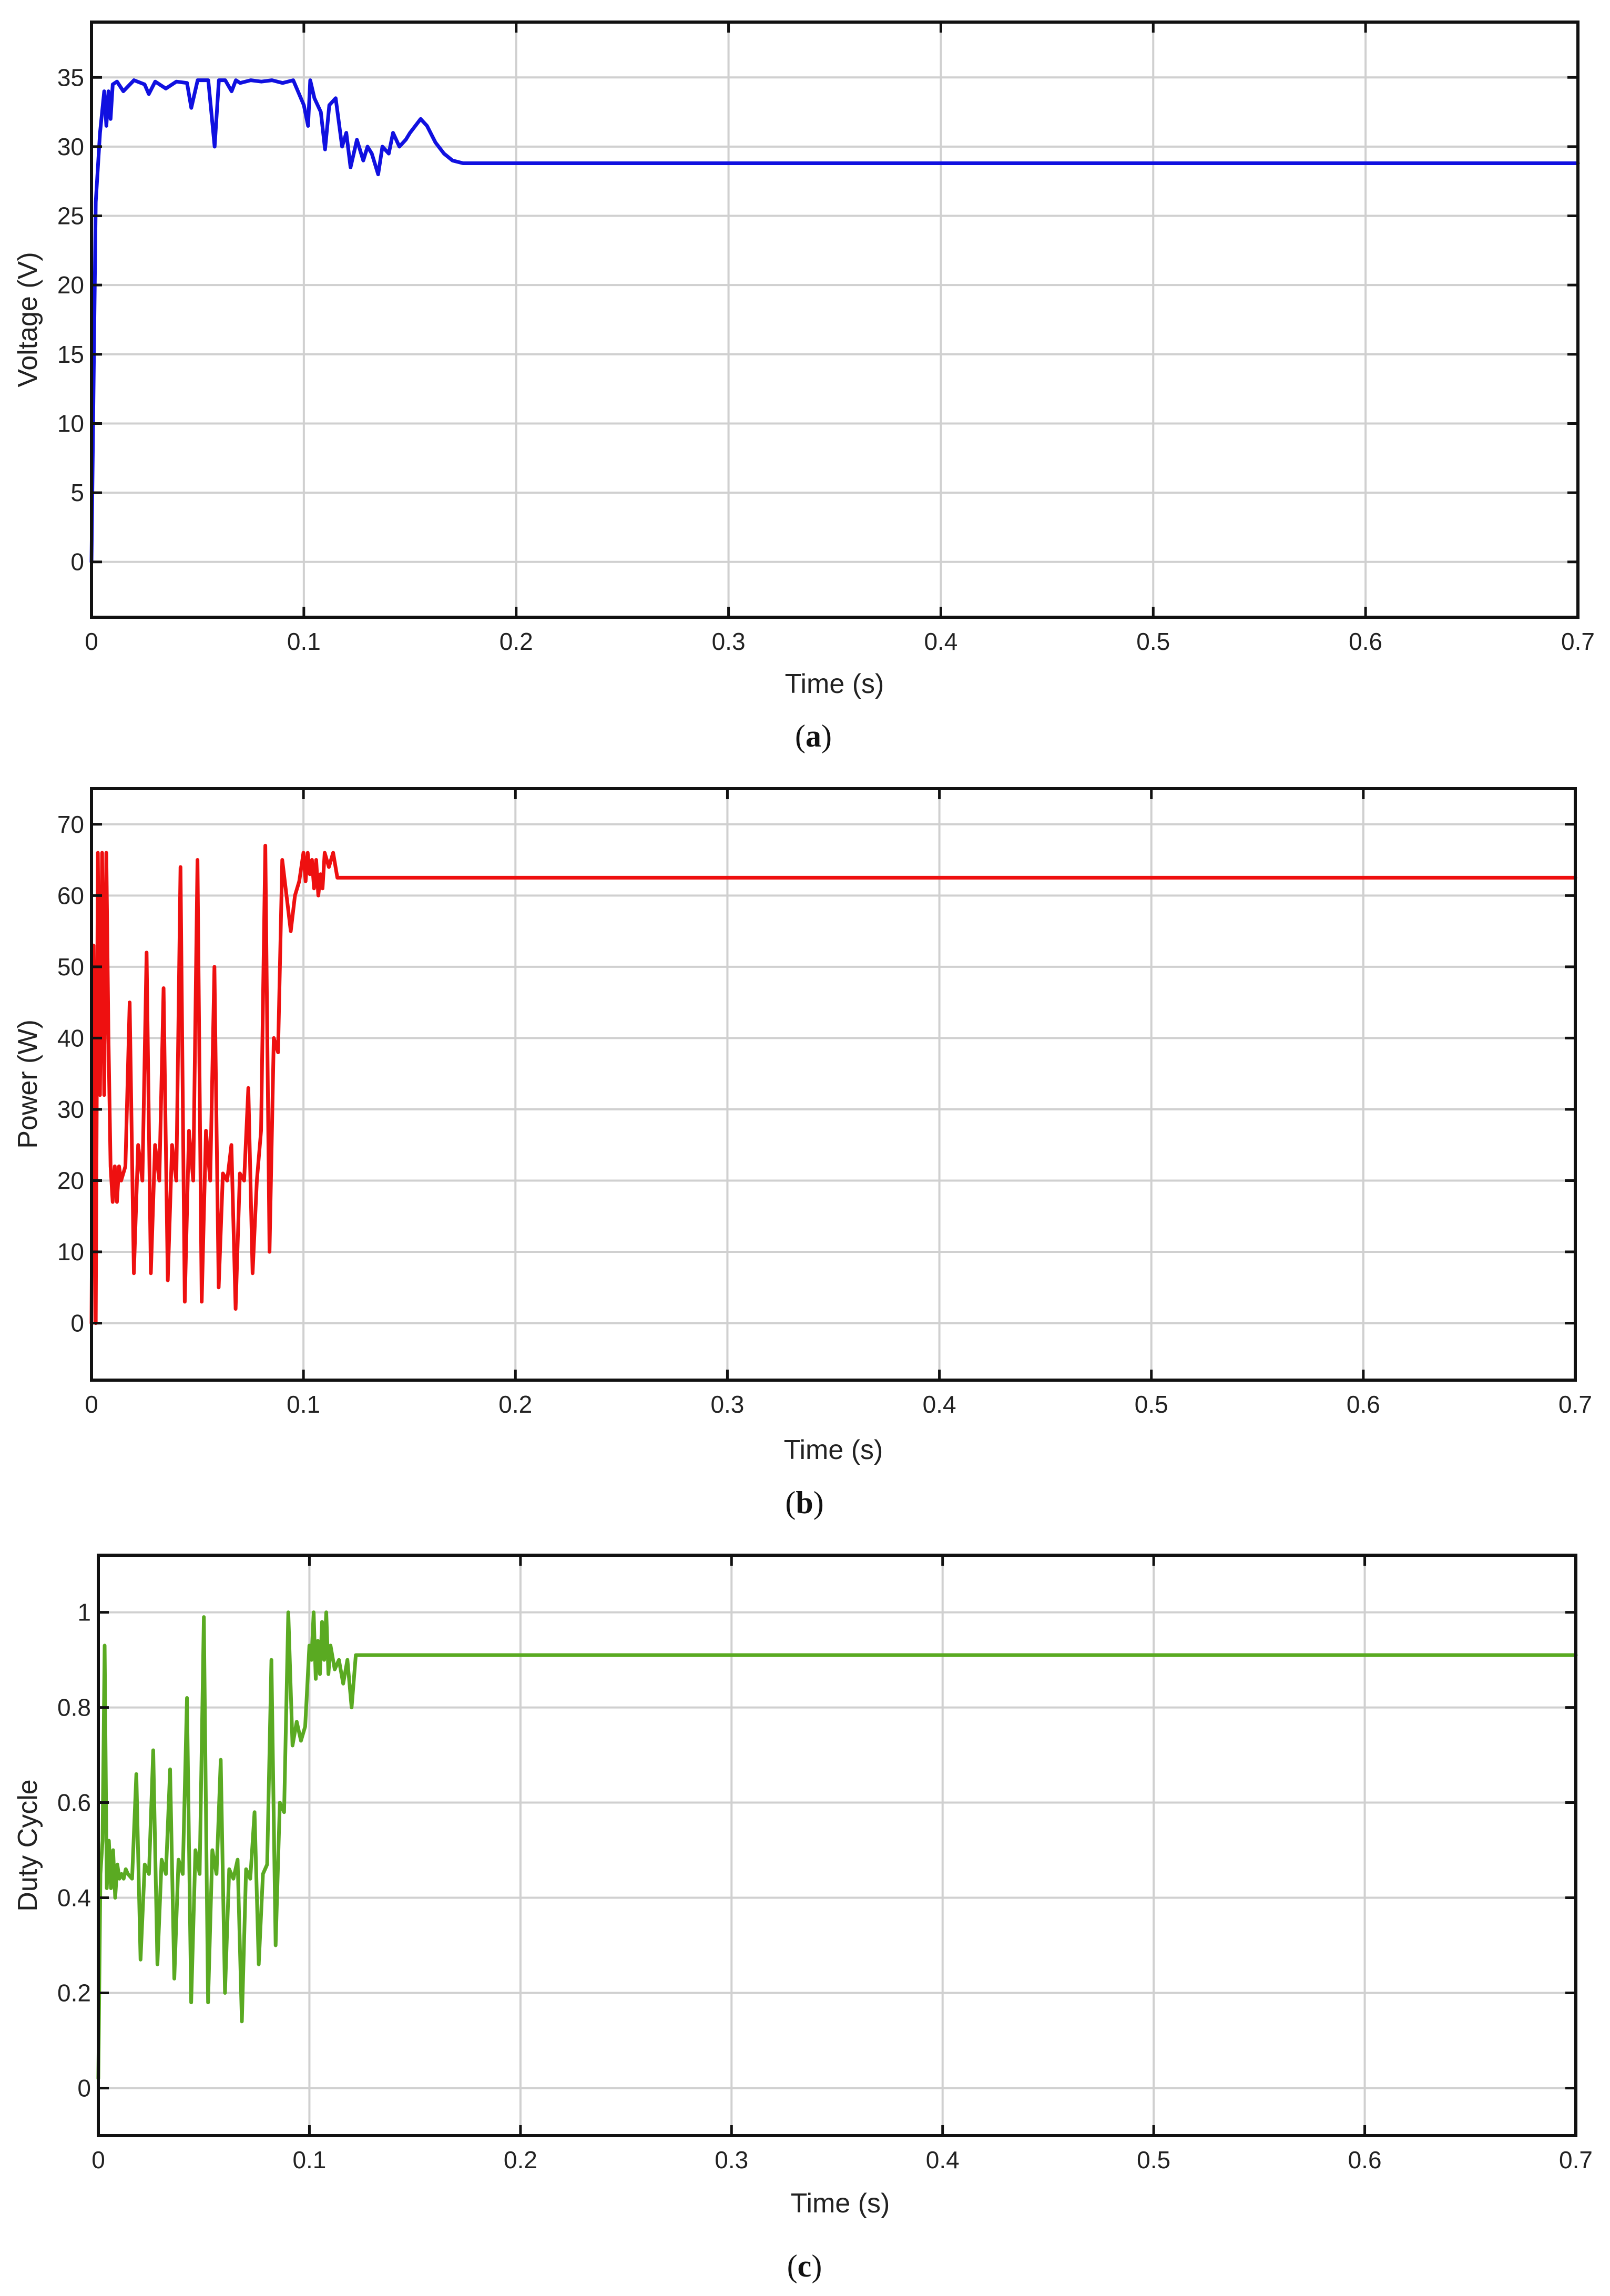  I want to click on panel-c-ylabel: Duty Cycle, so click(28, 1845).